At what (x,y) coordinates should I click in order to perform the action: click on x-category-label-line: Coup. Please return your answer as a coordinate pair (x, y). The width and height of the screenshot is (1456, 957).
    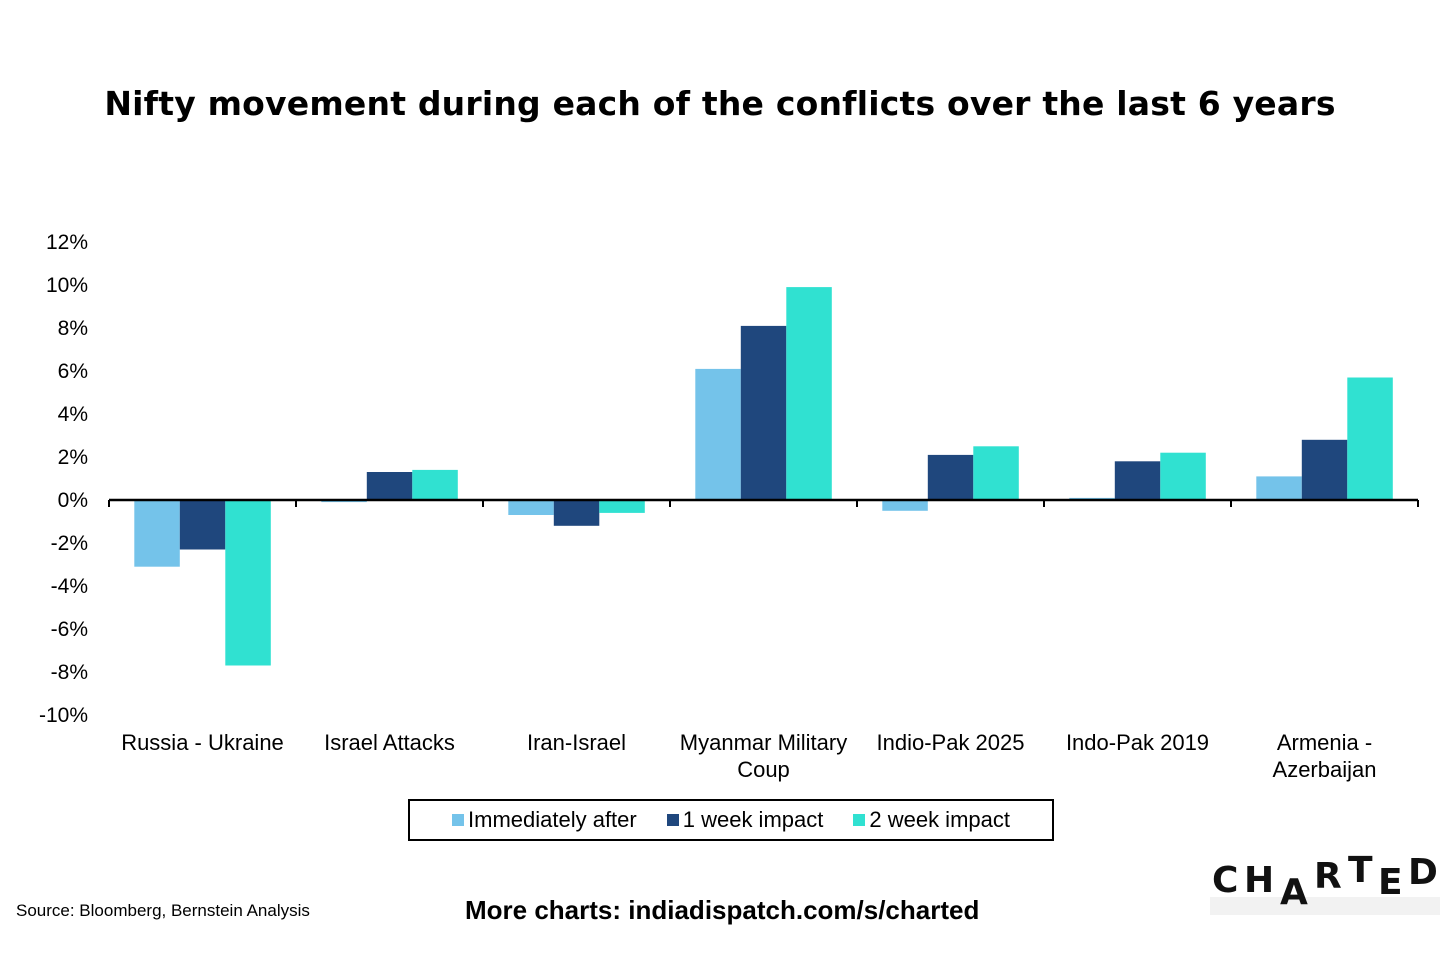
    Looking at the image, I should click on (763, 769).